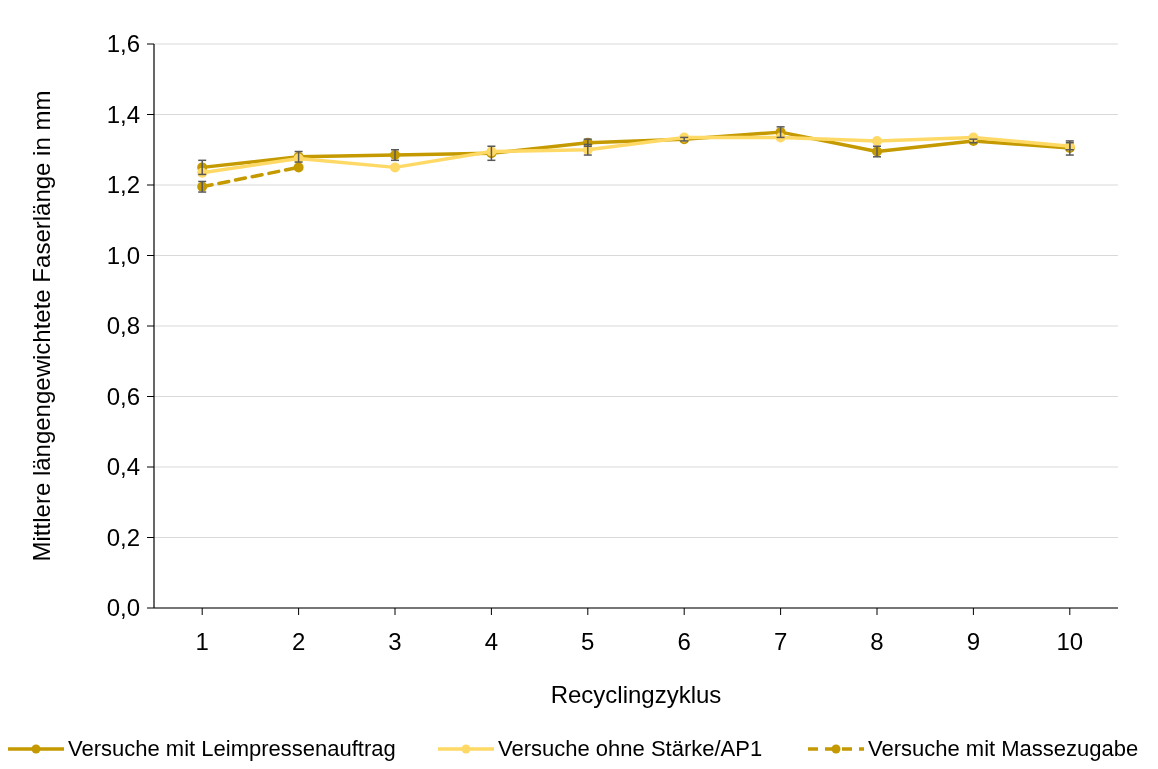 Image resolution: width=1158 pixels, height=769 pixels. Describe the element at coordinates (123, 44) in the screenshot. I see `y-tick-label: 1,6` at that location.